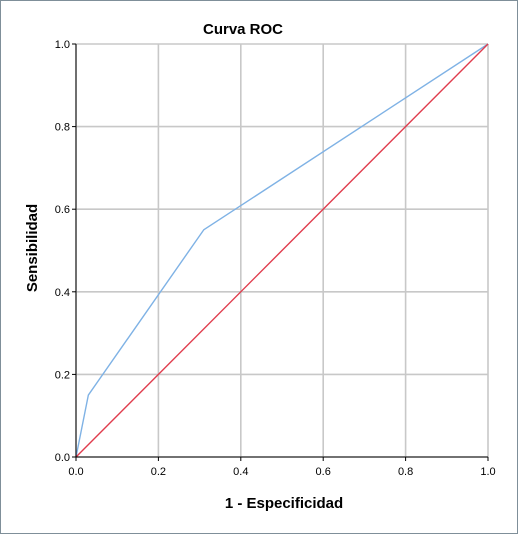  Describe the element at coordinates (405, 472) in the screenshot. I see `x-tick-label: 0.8` at that location.